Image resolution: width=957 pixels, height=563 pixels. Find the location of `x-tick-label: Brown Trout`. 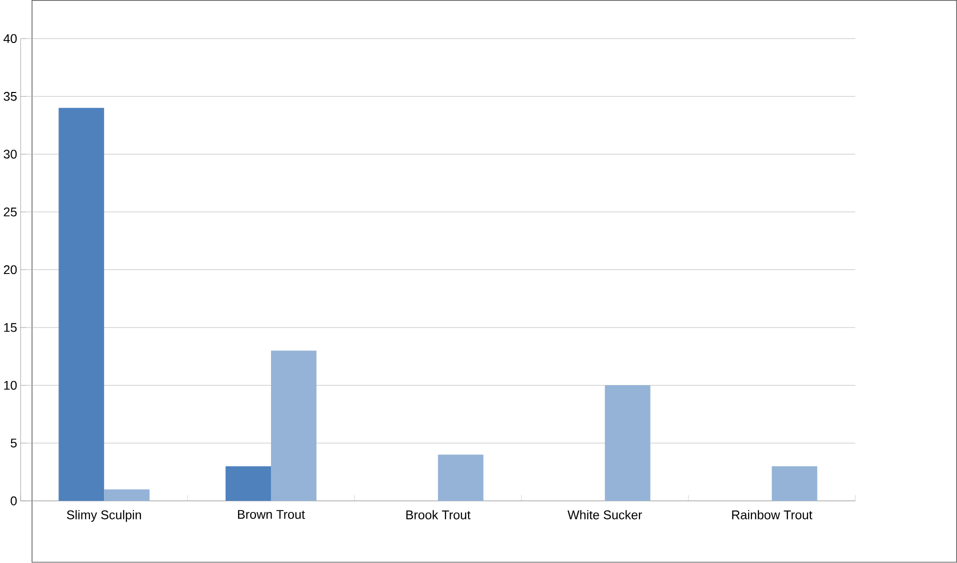

x-tick-label: Brown Trout is located at coordinates (271, 515).